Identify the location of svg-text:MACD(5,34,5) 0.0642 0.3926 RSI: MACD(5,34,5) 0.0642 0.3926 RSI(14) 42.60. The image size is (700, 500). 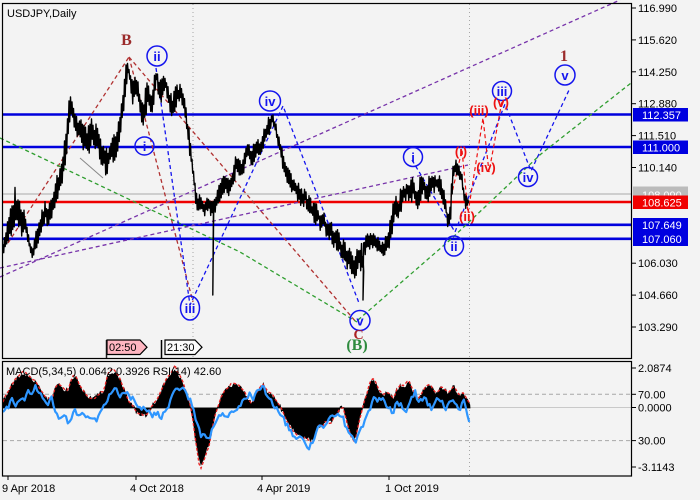
(113, 372).